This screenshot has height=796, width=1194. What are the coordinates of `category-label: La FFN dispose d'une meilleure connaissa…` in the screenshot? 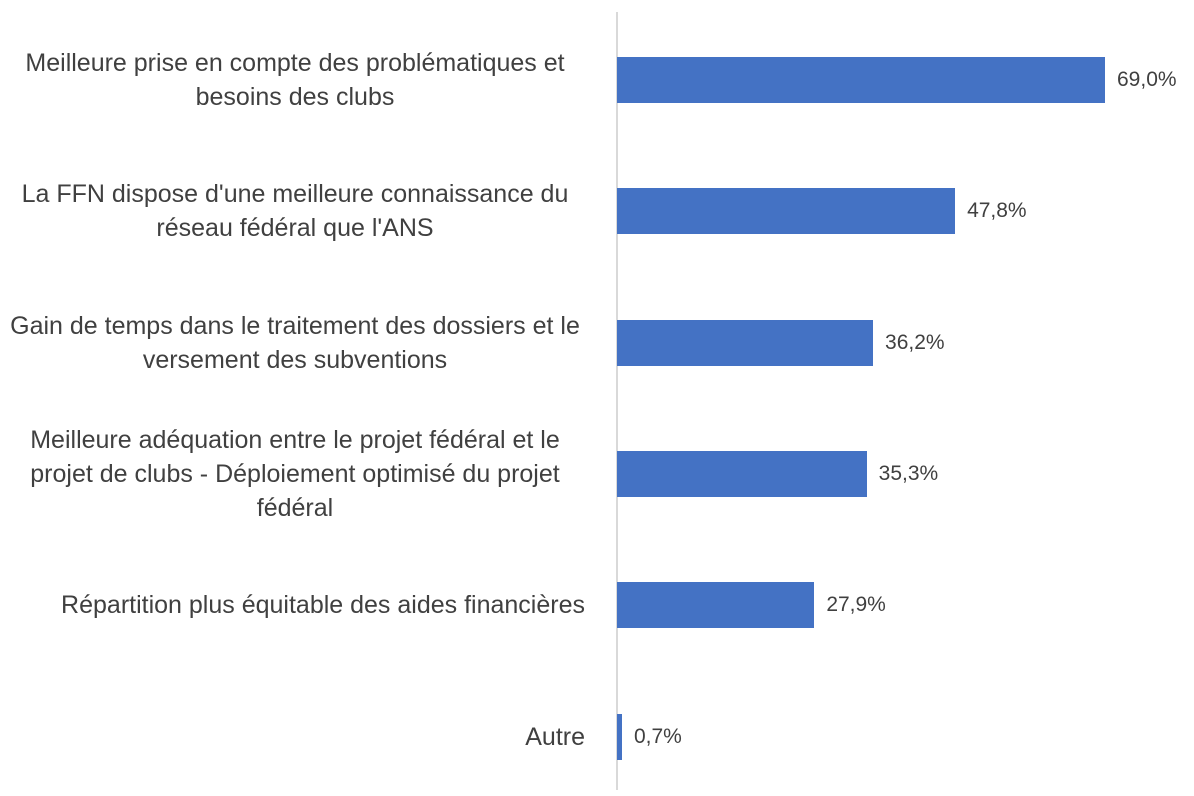 It's located at (295, 211).